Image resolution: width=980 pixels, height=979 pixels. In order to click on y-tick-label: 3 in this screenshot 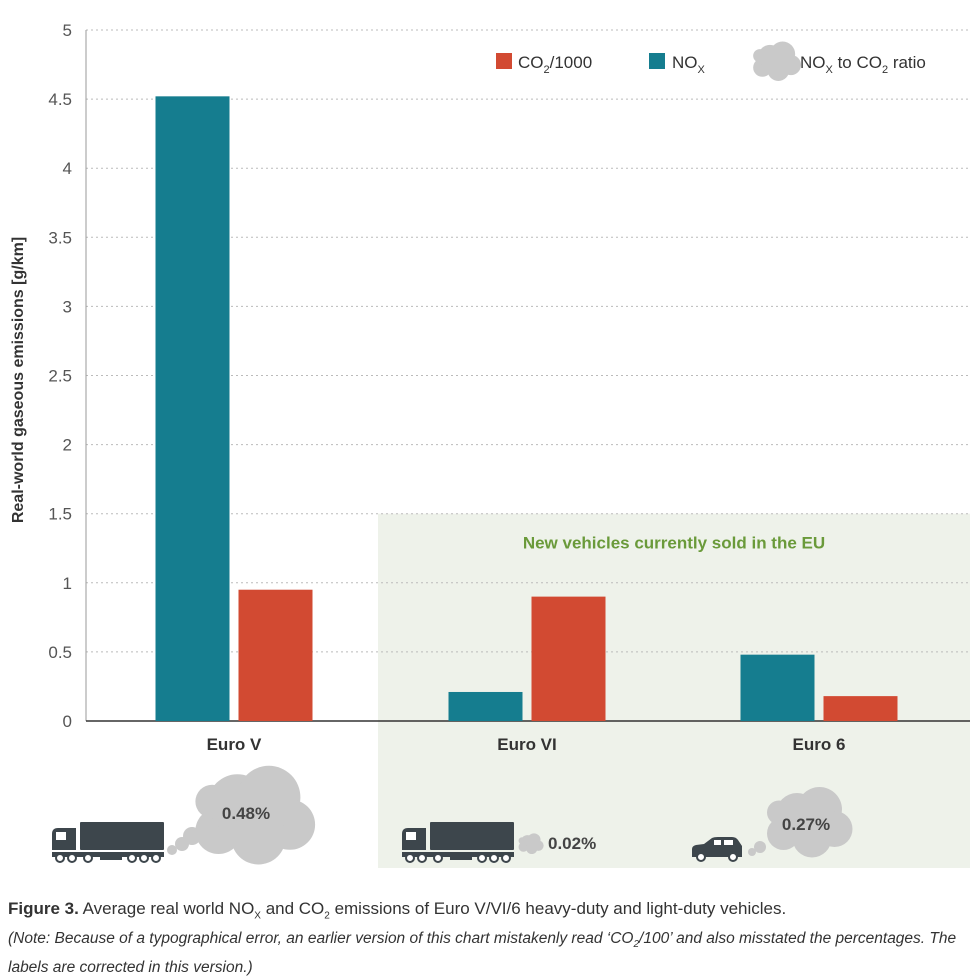, I will do `click(67, 306)`.